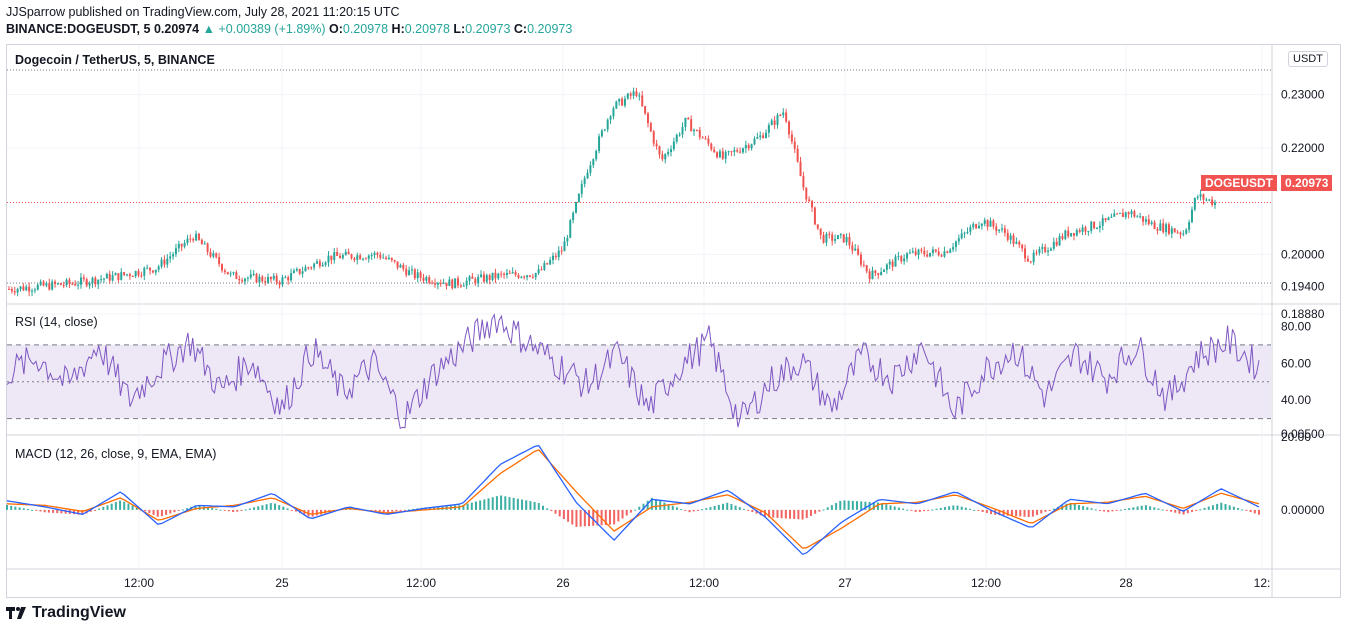 This screenshot has width=1348, height=634. Describe the element at coordinates (520, 29) in the screenshot. I see `close-label: C:` at that location.